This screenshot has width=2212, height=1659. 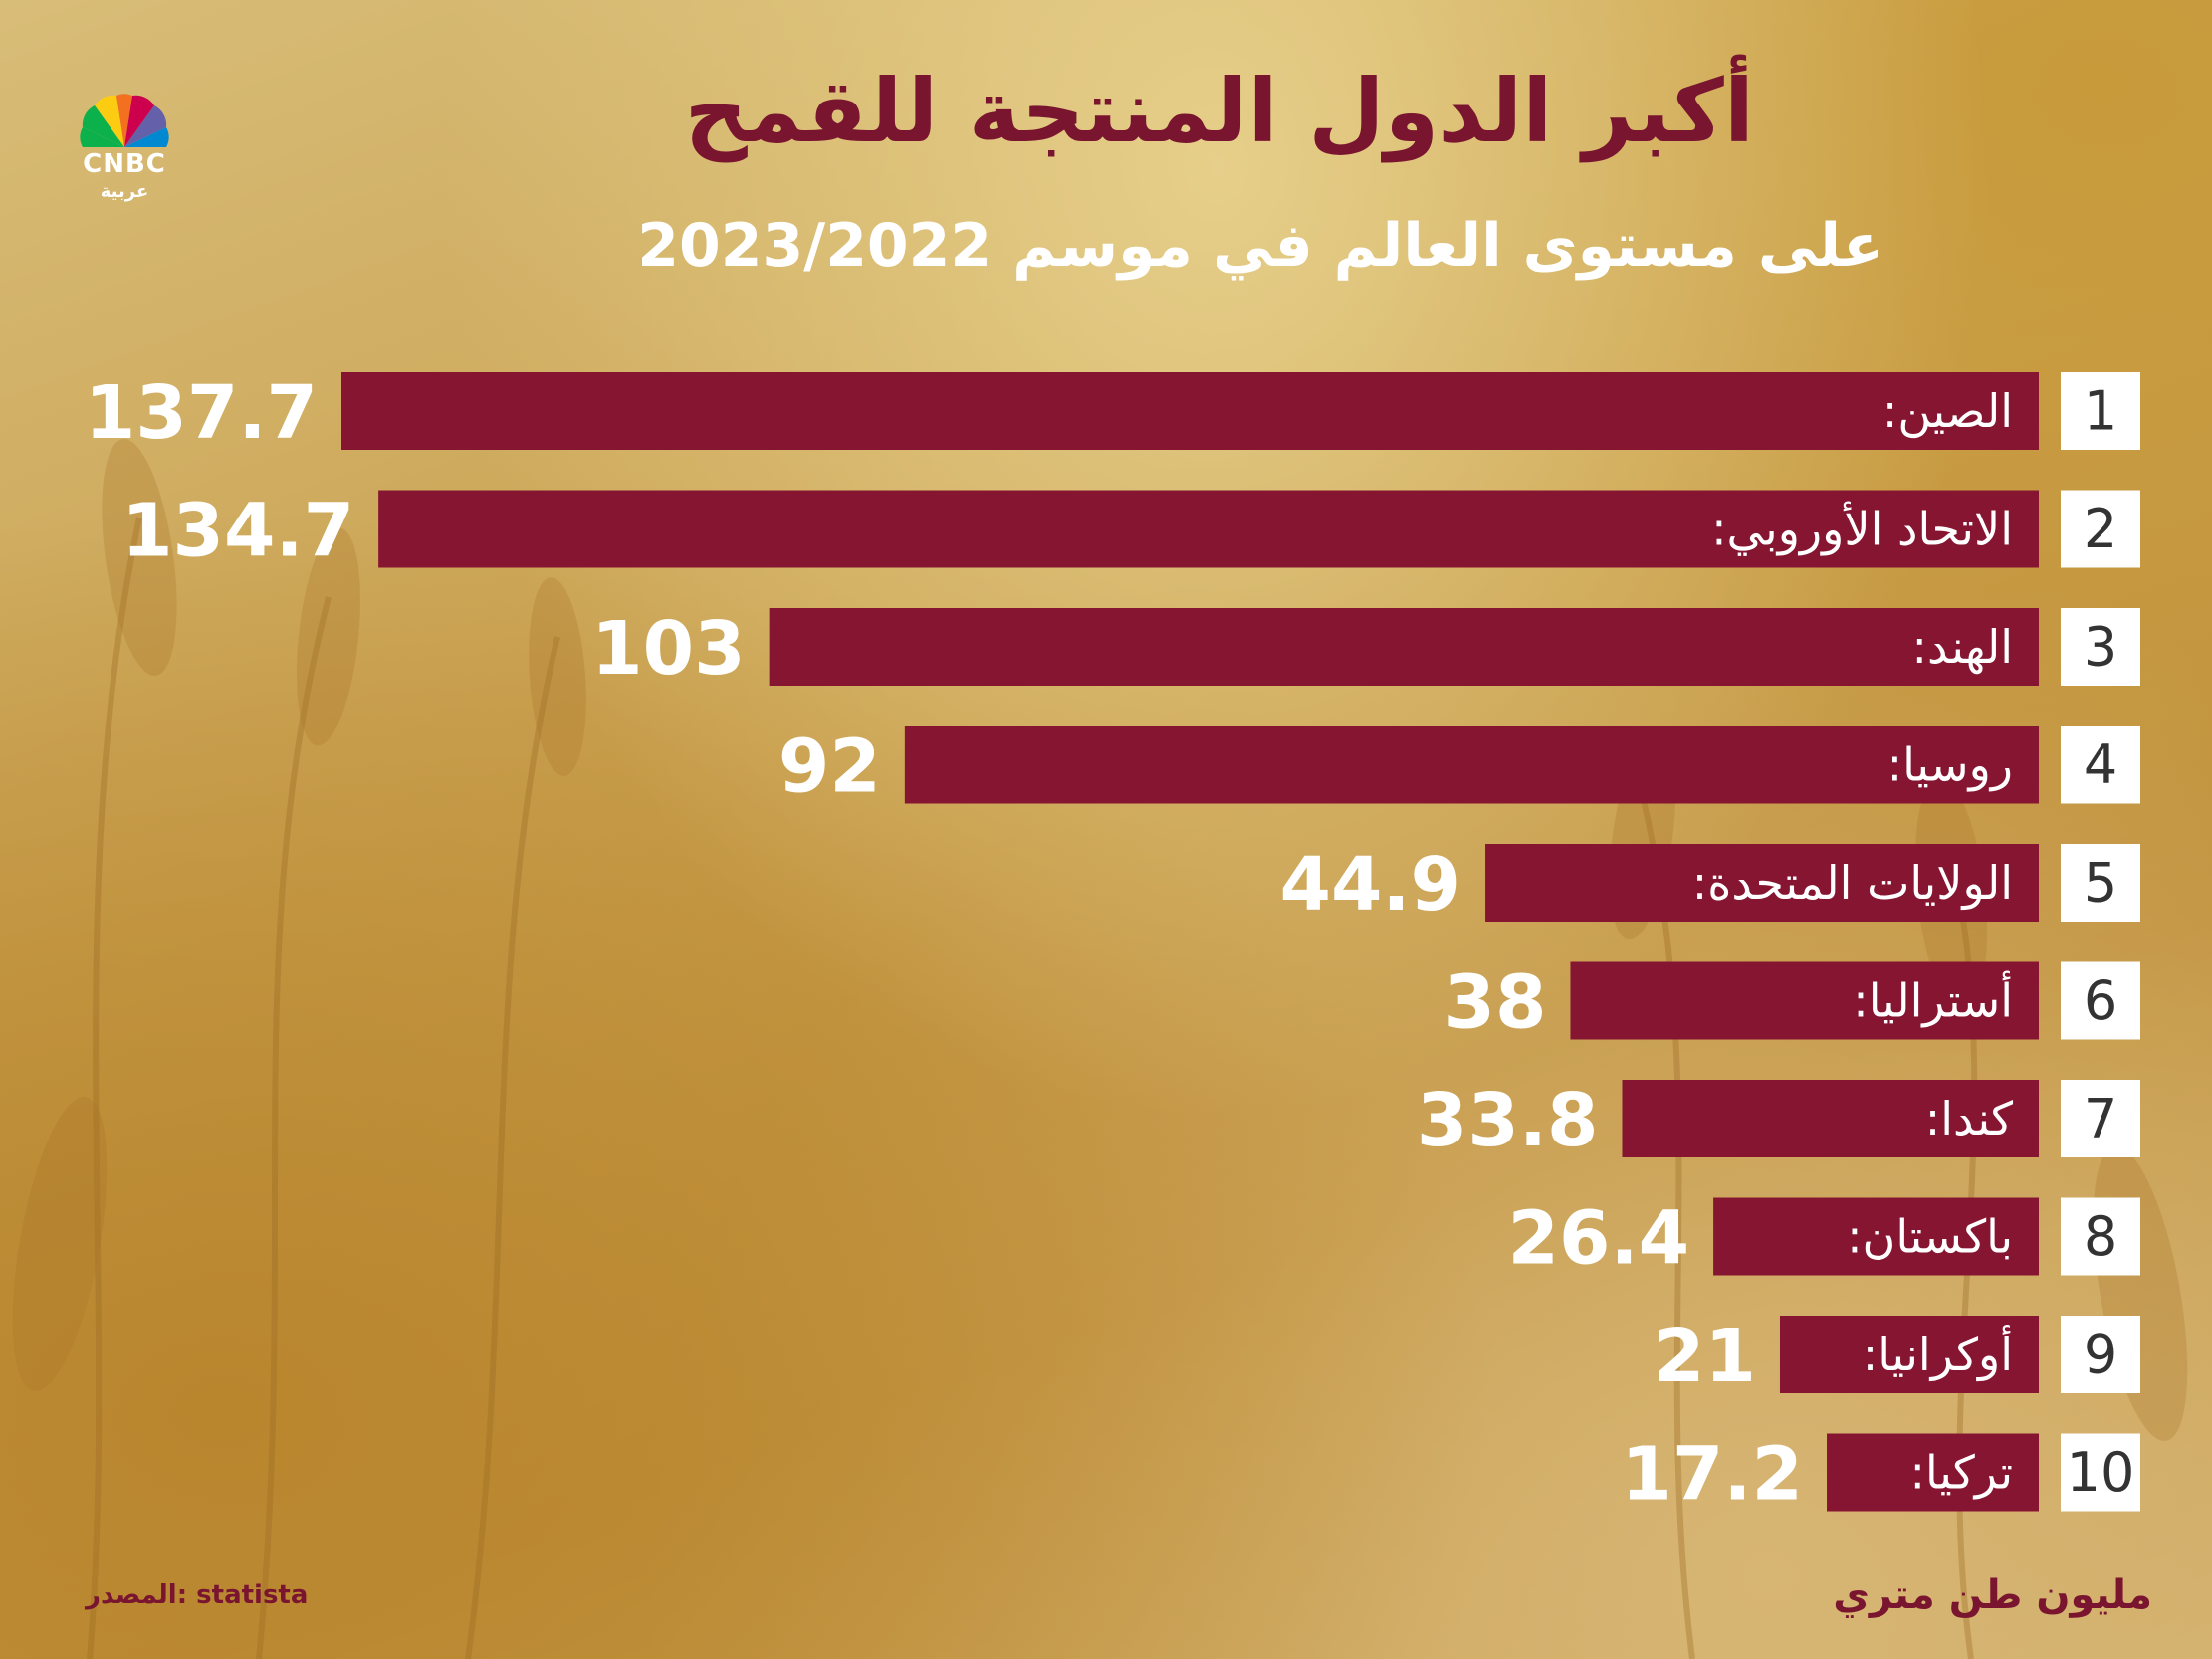 I want to click on category-label: روسيا:, so click(x=1950, y=765).